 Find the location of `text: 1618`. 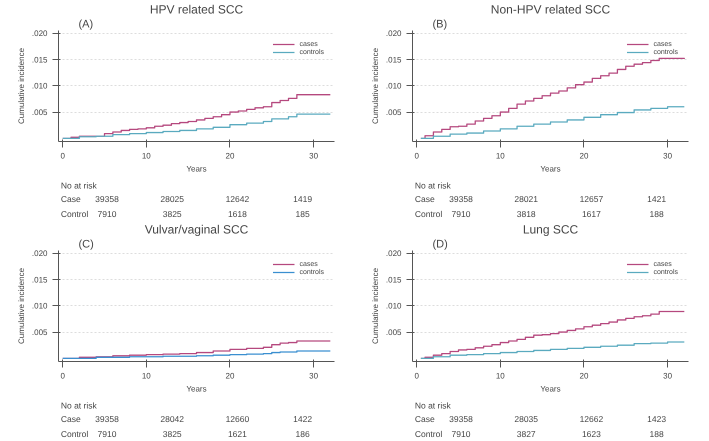

text: 1618 is located at coordinates (238, 213).